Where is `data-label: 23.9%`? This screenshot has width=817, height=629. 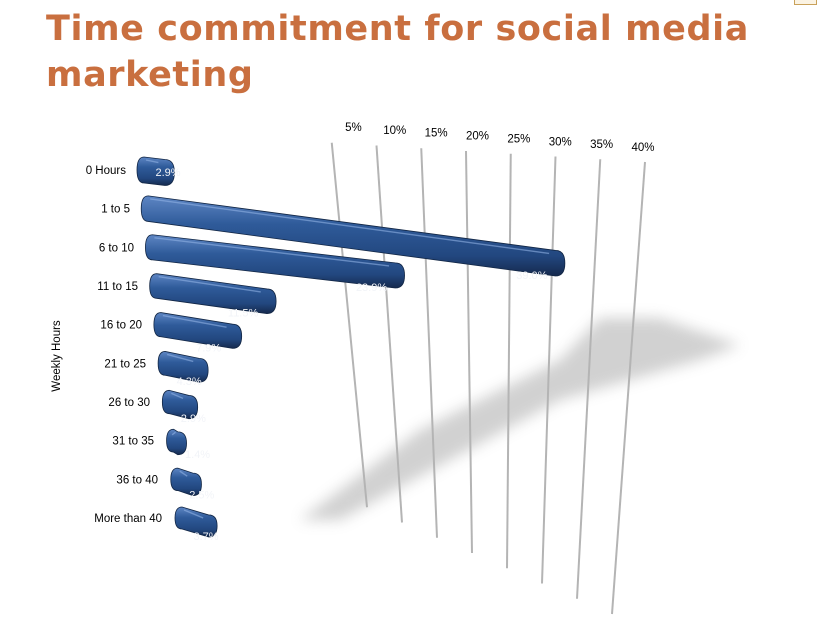
data-label: 23.9% is located at coordinates (371, 288).